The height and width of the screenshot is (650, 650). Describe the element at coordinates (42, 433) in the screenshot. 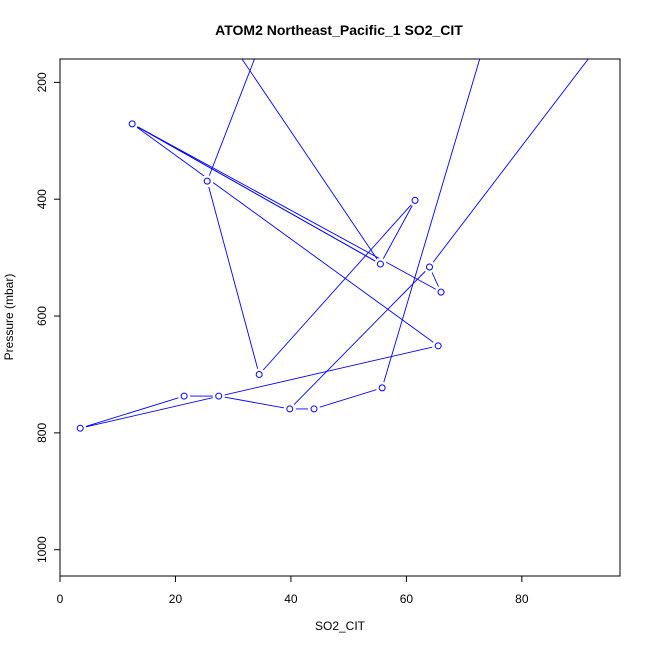

I see `y-tick-label: 800` at that location.